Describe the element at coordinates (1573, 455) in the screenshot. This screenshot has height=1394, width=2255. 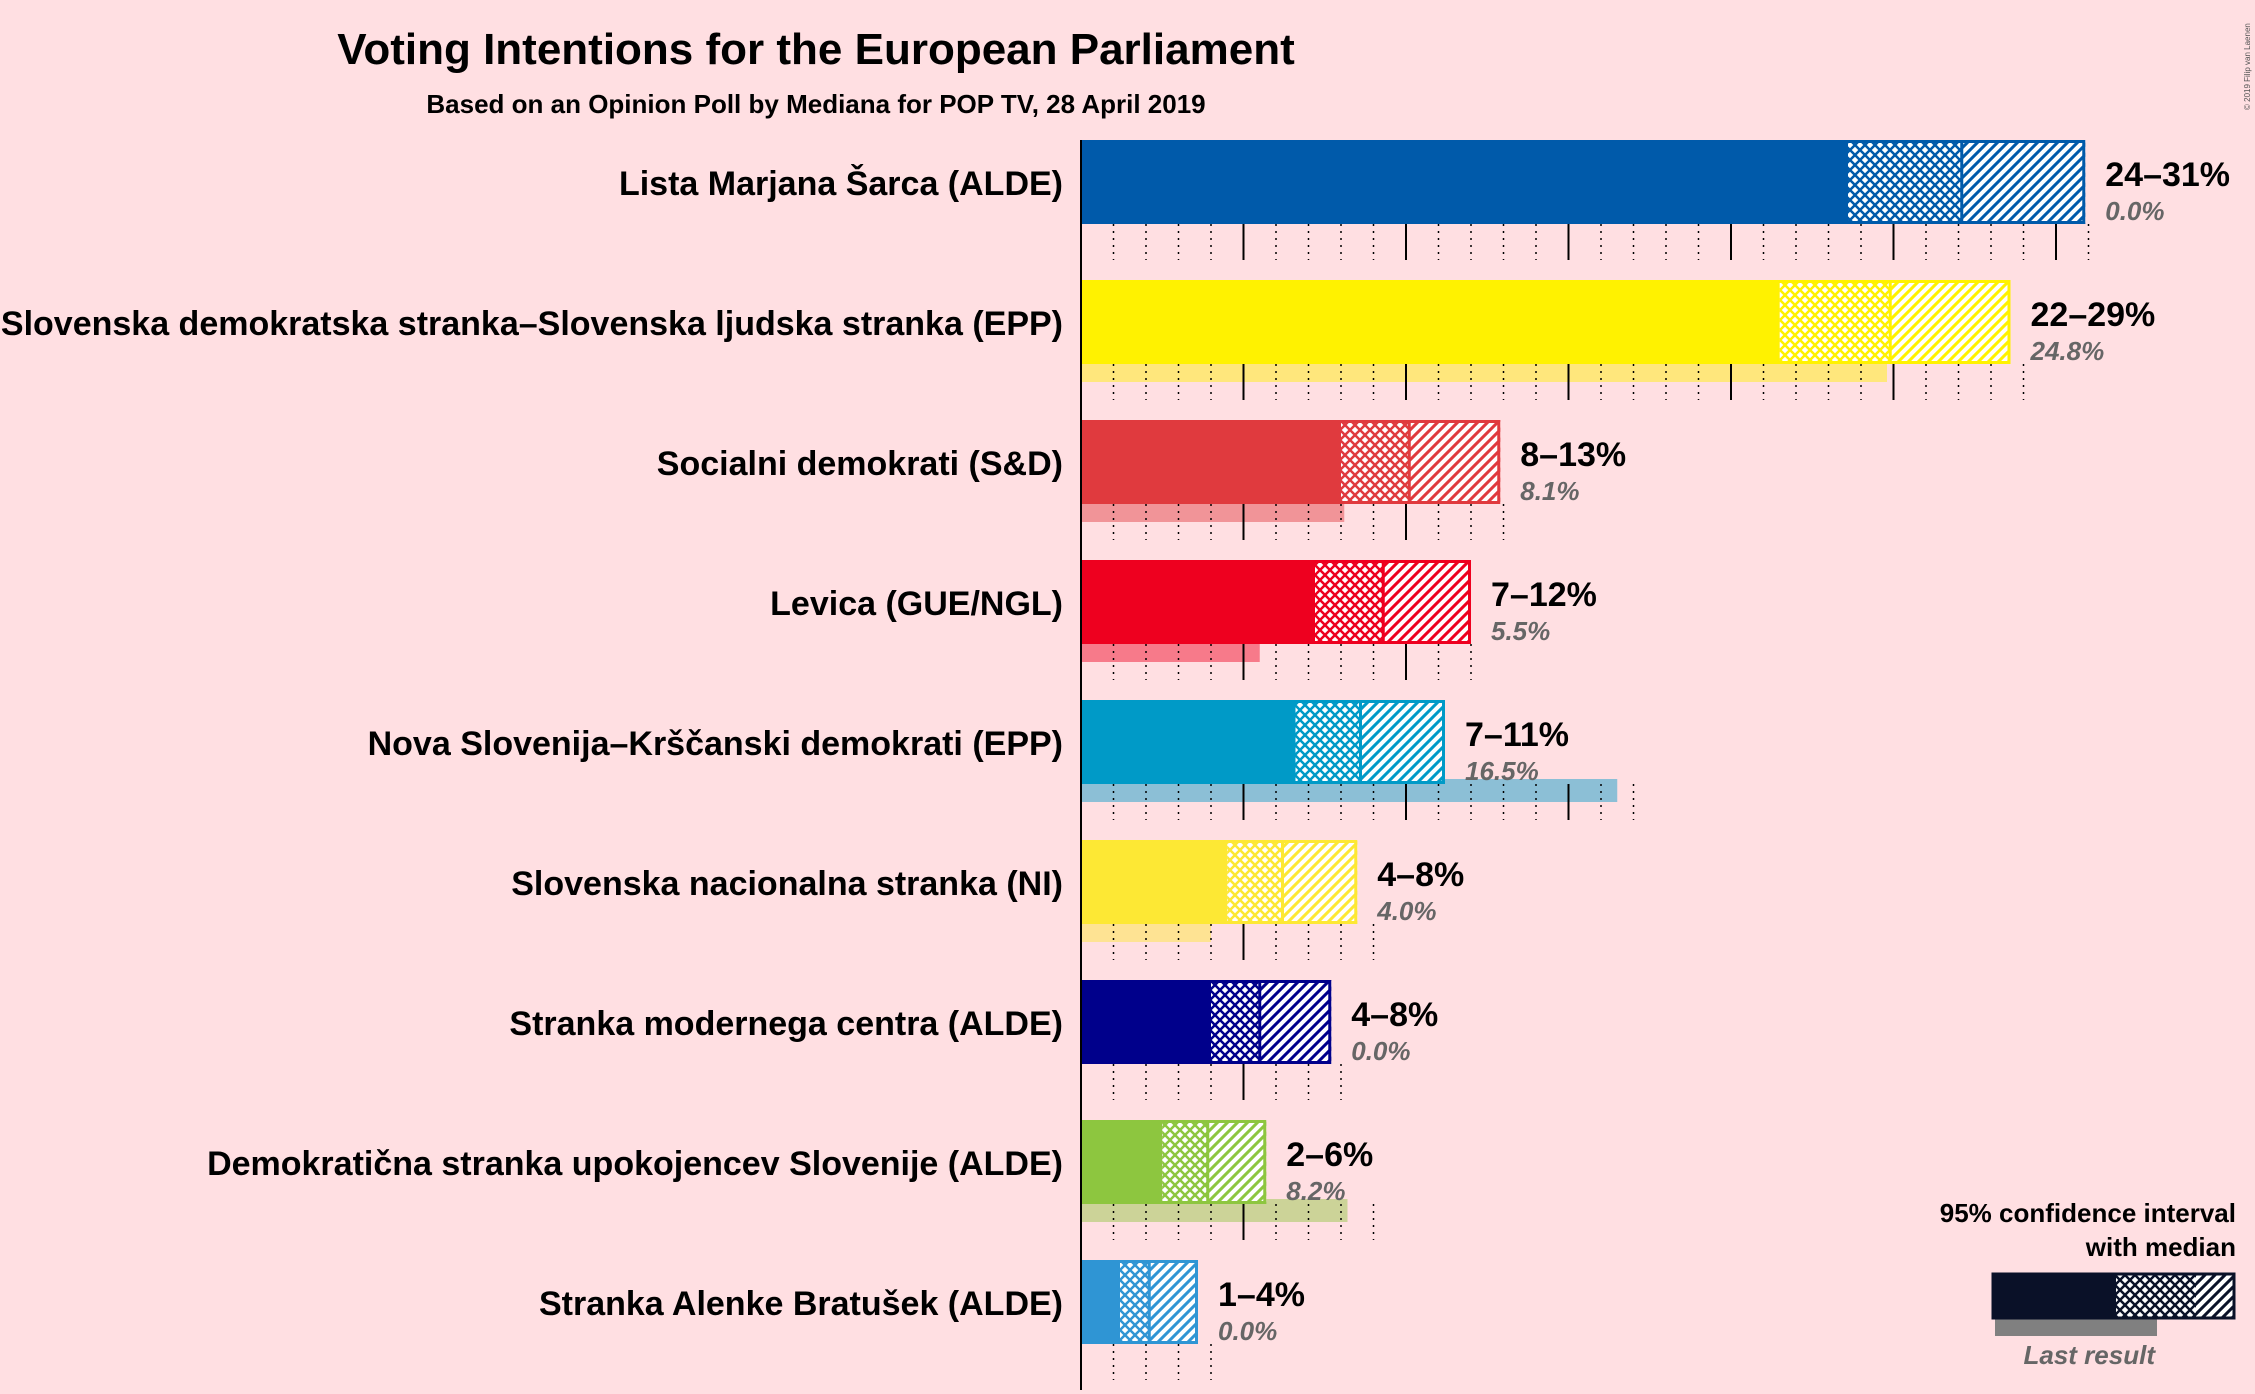
I see `range-label: 8–13%` at that location.